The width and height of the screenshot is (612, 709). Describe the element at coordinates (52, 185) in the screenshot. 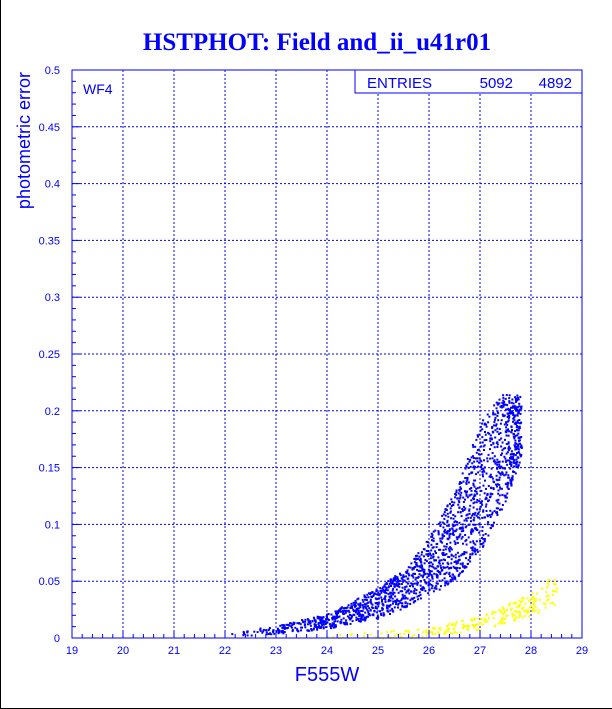

I see `y-tick-label: 0.4` at that location.